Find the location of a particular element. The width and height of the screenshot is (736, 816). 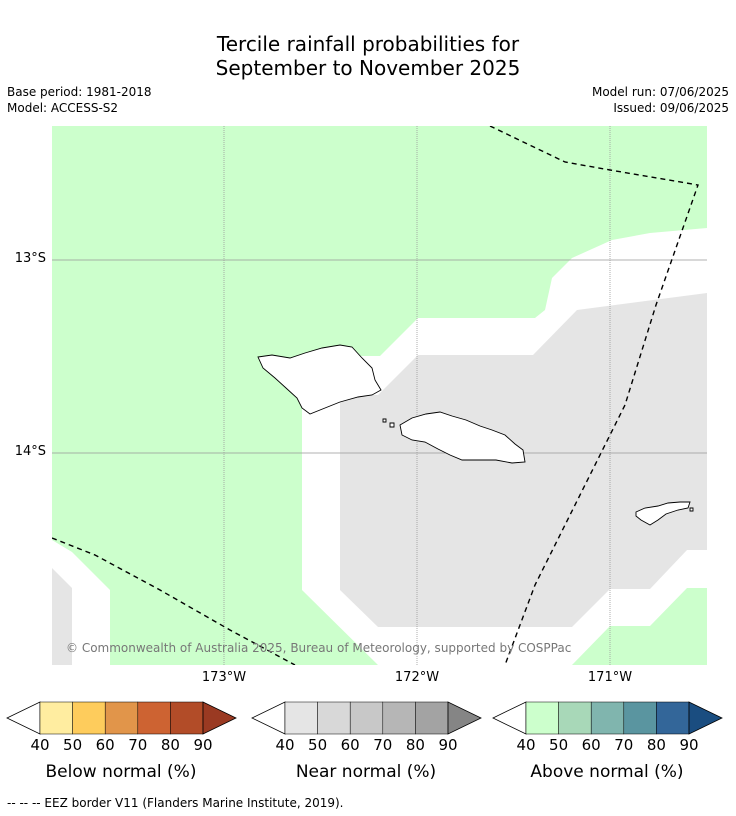

colorbar-near-tick-label: 90 is located at coordinates (448, 745).